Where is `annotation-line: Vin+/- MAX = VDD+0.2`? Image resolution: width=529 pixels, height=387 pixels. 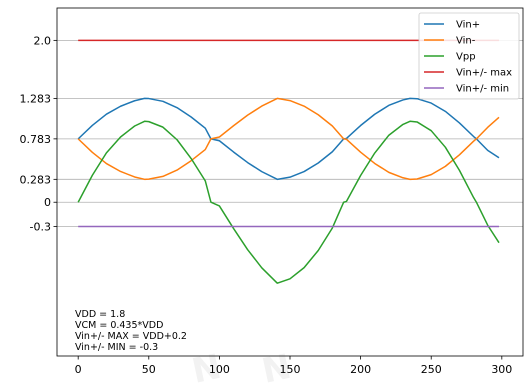
annotation-line: Vin+/- MAX = VDD+0.2 is located at coordinates (131, 336).